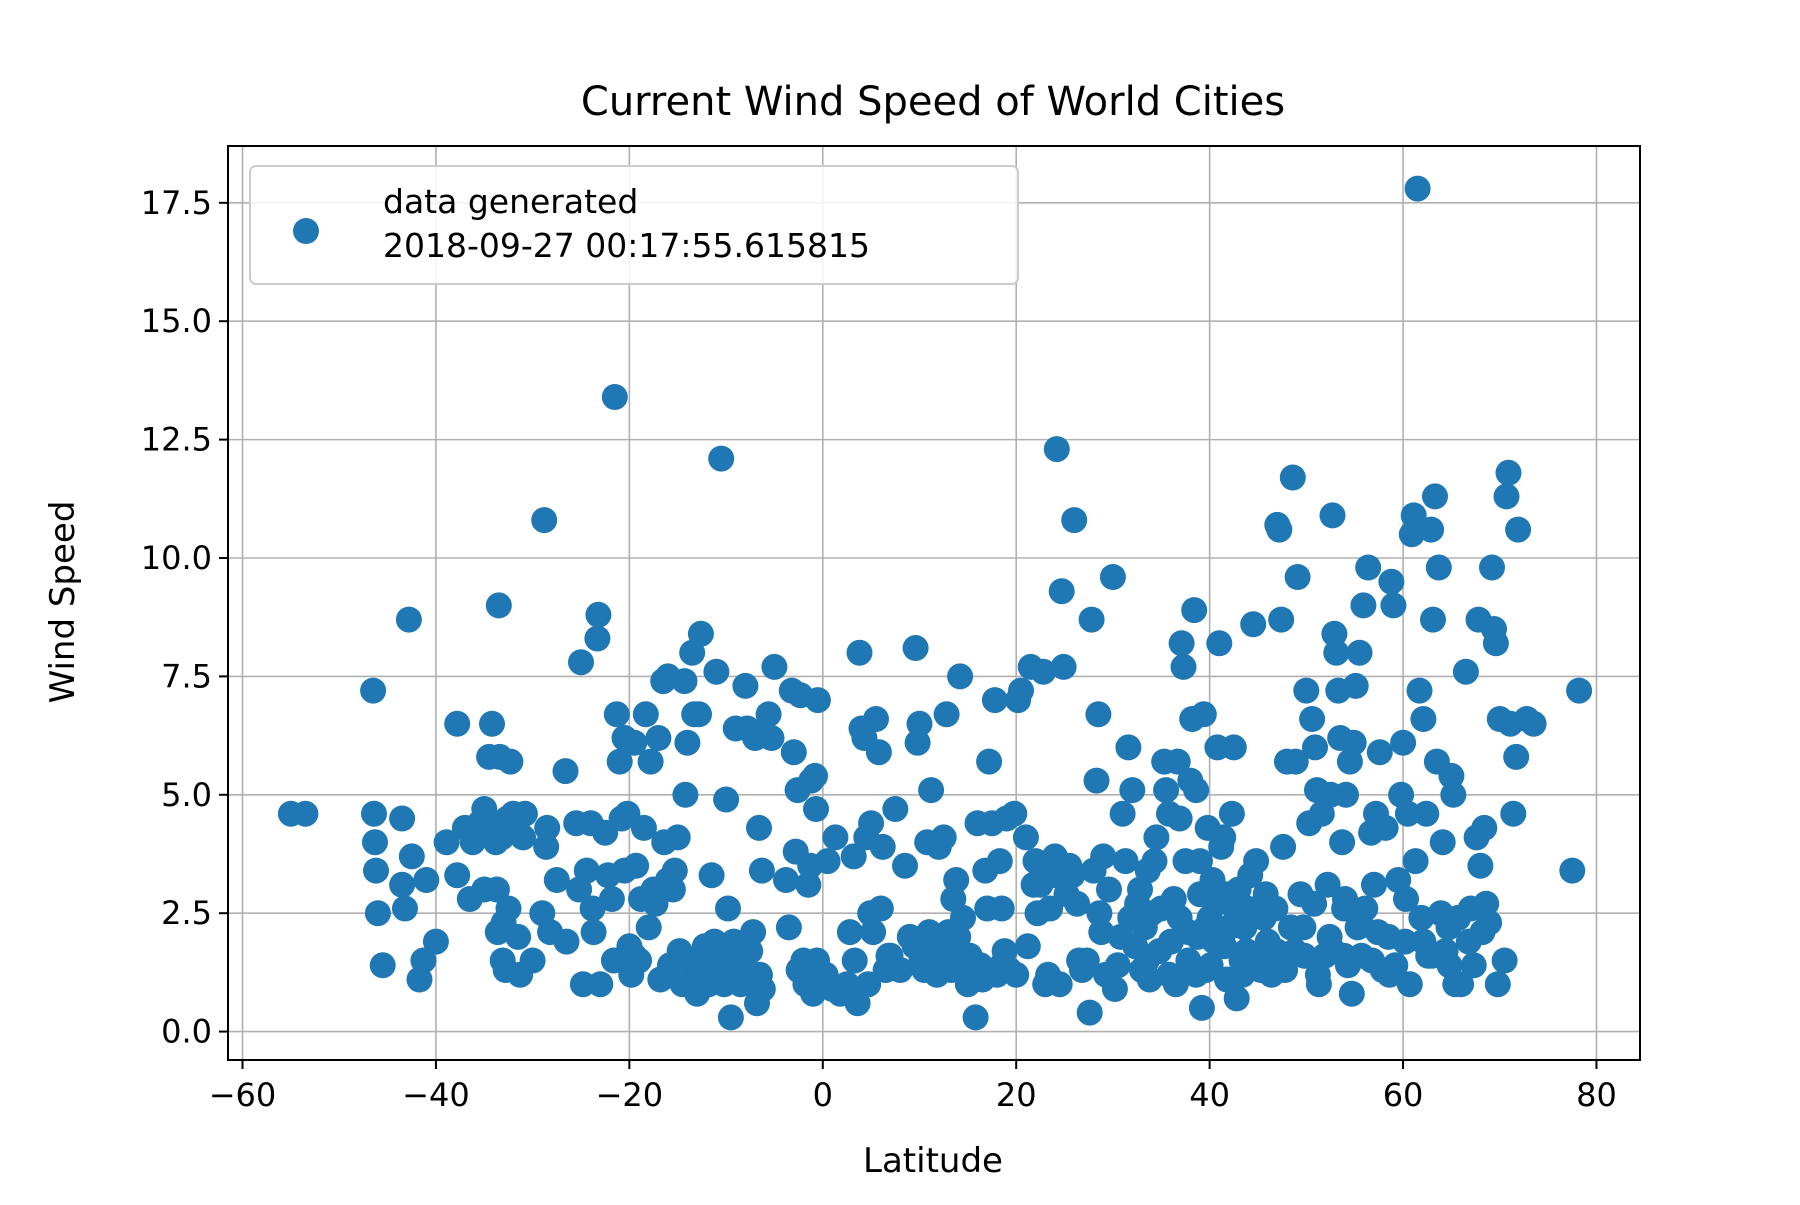 The width and height of the screenshot is (1800, 1205). What do you see at coordinates (1403, 1095) in the screenshot?
I see `x-tick-label: 60` at bounding box center [1403, 1095].